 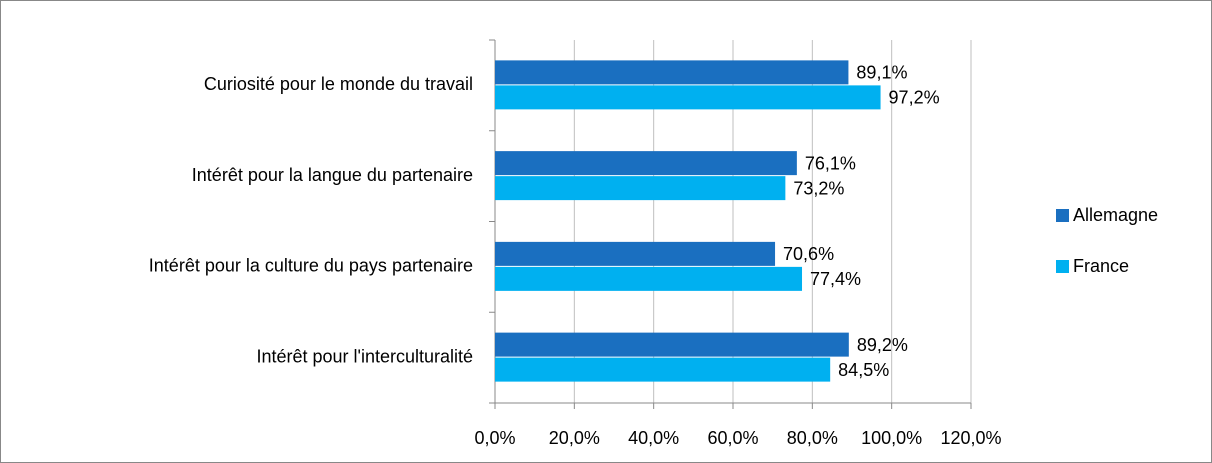 What do you see at coordinates (1101, 266) in the screenshot?
I see `legend-label: France` at bounding box center [1101, 266].